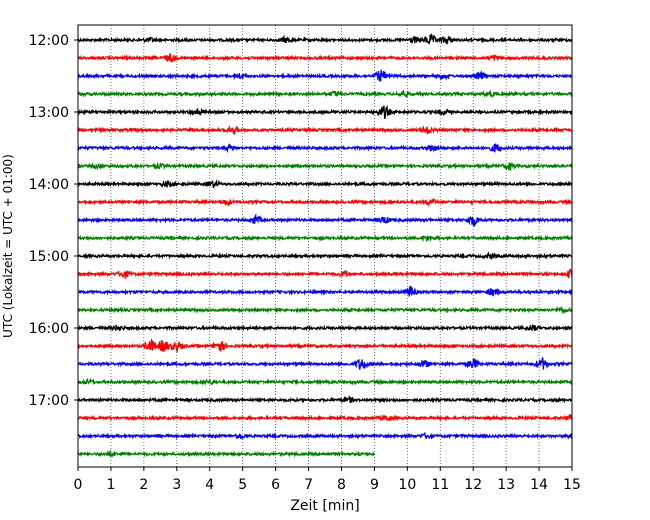 The height and width of the screenshot is (520, 650). Describe the element at coordinates (49, 401) in the screenshot. I see `y-tick-label: 17:00` at that location.